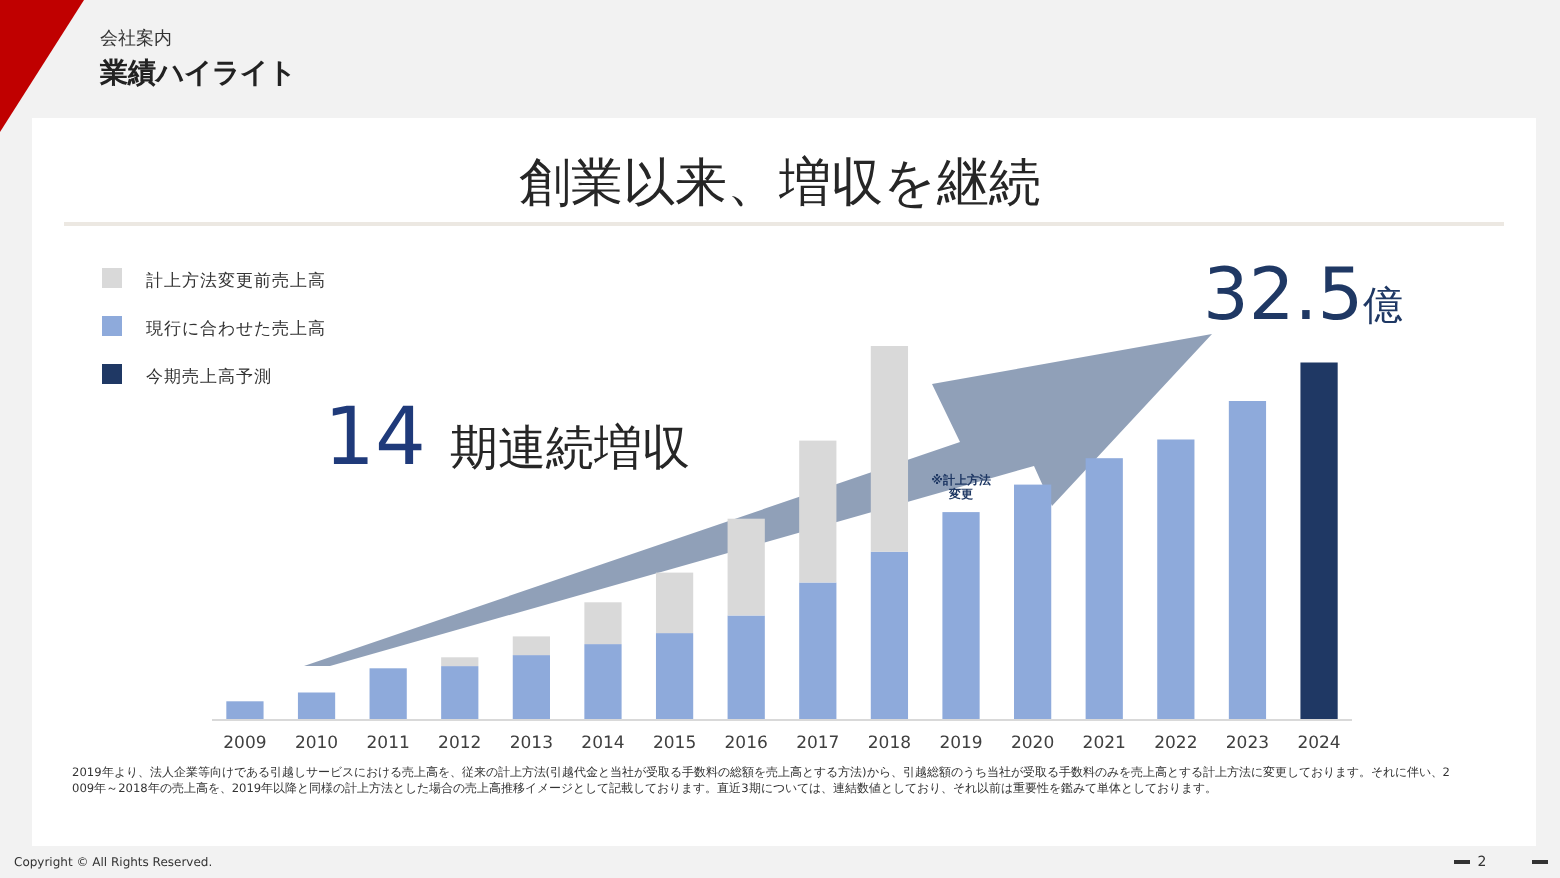 This screenshot has height=878, width=1560. Describe the element at coordinates (1176, 744) in the screenshot. I see `x-tick-label: 2022` at that location.